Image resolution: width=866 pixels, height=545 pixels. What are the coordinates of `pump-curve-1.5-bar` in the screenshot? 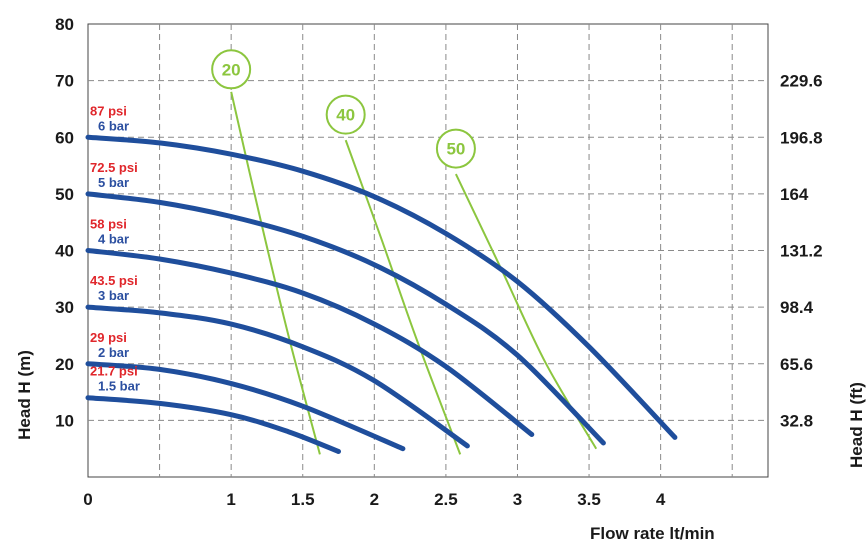 It's located at (213, 424).